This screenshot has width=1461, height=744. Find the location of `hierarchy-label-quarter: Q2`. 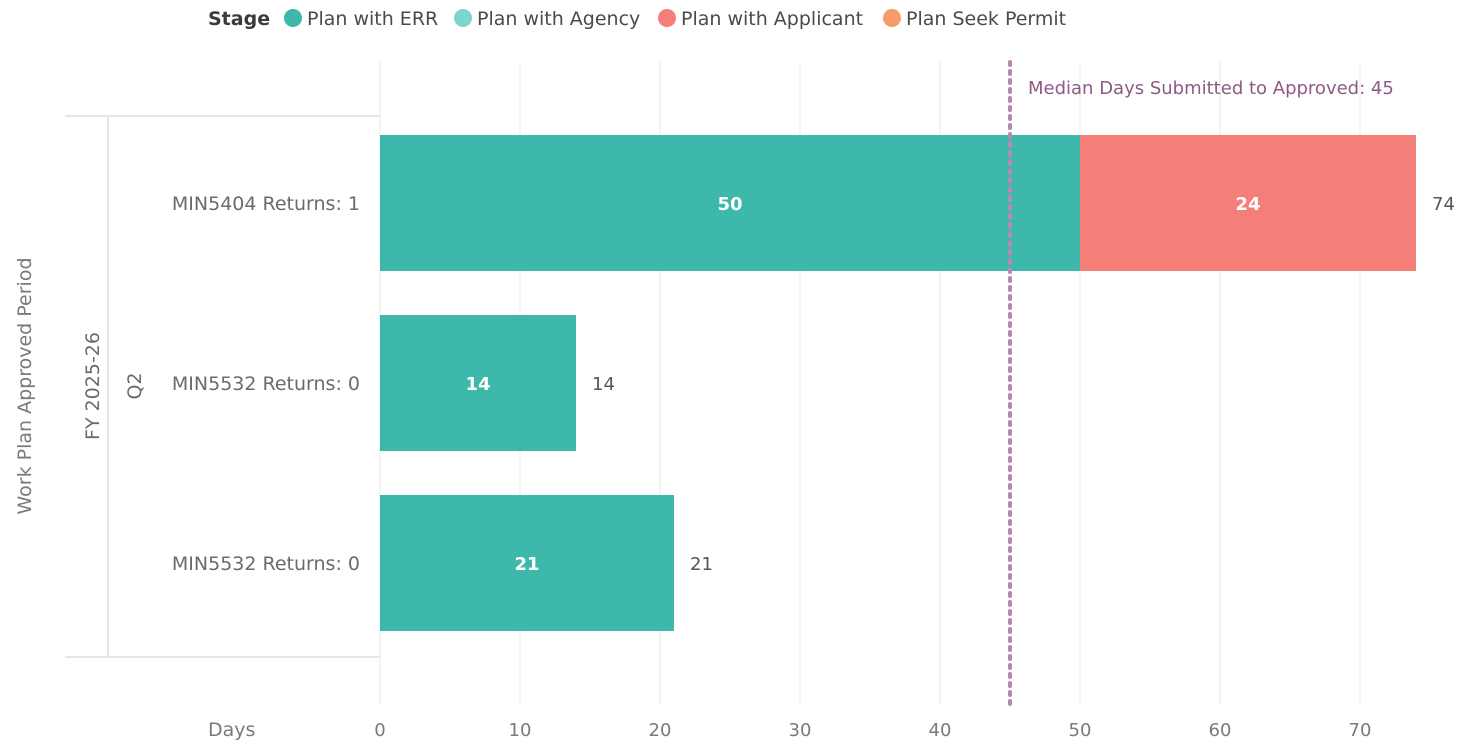

hierarchy-label-quarter: Q2 is located at coordinates (135, 385).